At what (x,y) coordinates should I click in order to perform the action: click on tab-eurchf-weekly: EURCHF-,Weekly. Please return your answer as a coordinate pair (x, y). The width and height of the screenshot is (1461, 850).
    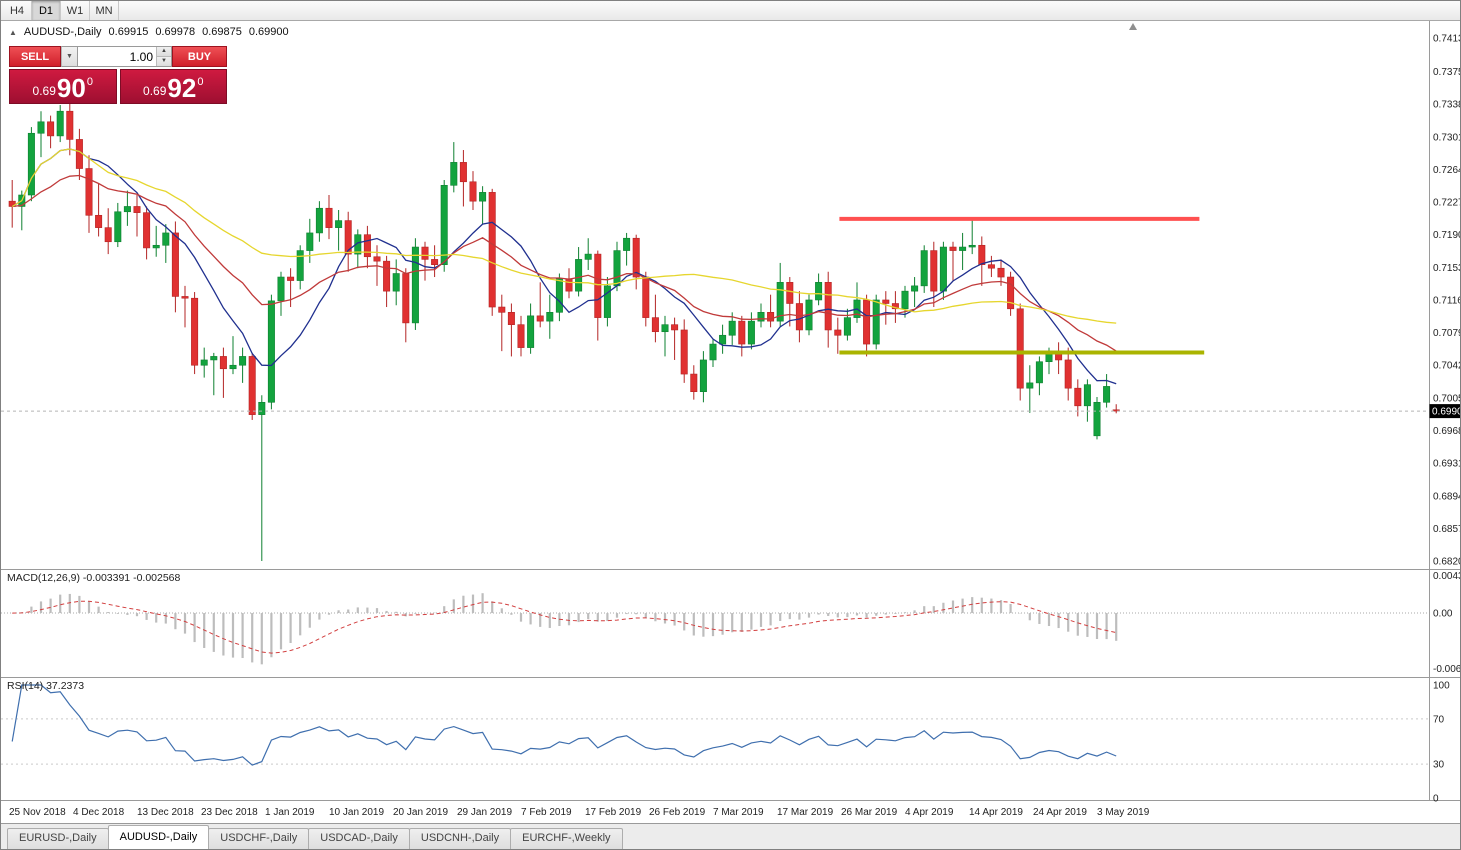
    Looking at the image, I should click on (566, 838).